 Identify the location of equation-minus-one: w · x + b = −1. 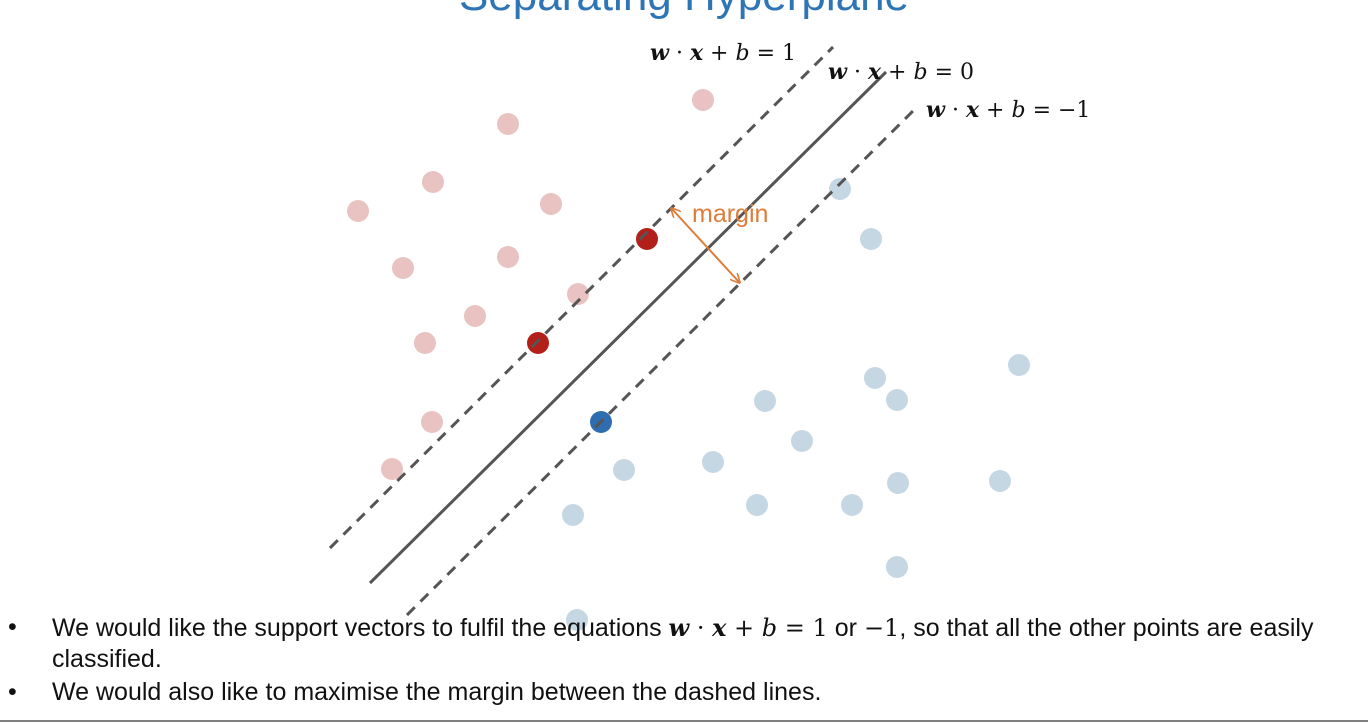
(1008, 110).